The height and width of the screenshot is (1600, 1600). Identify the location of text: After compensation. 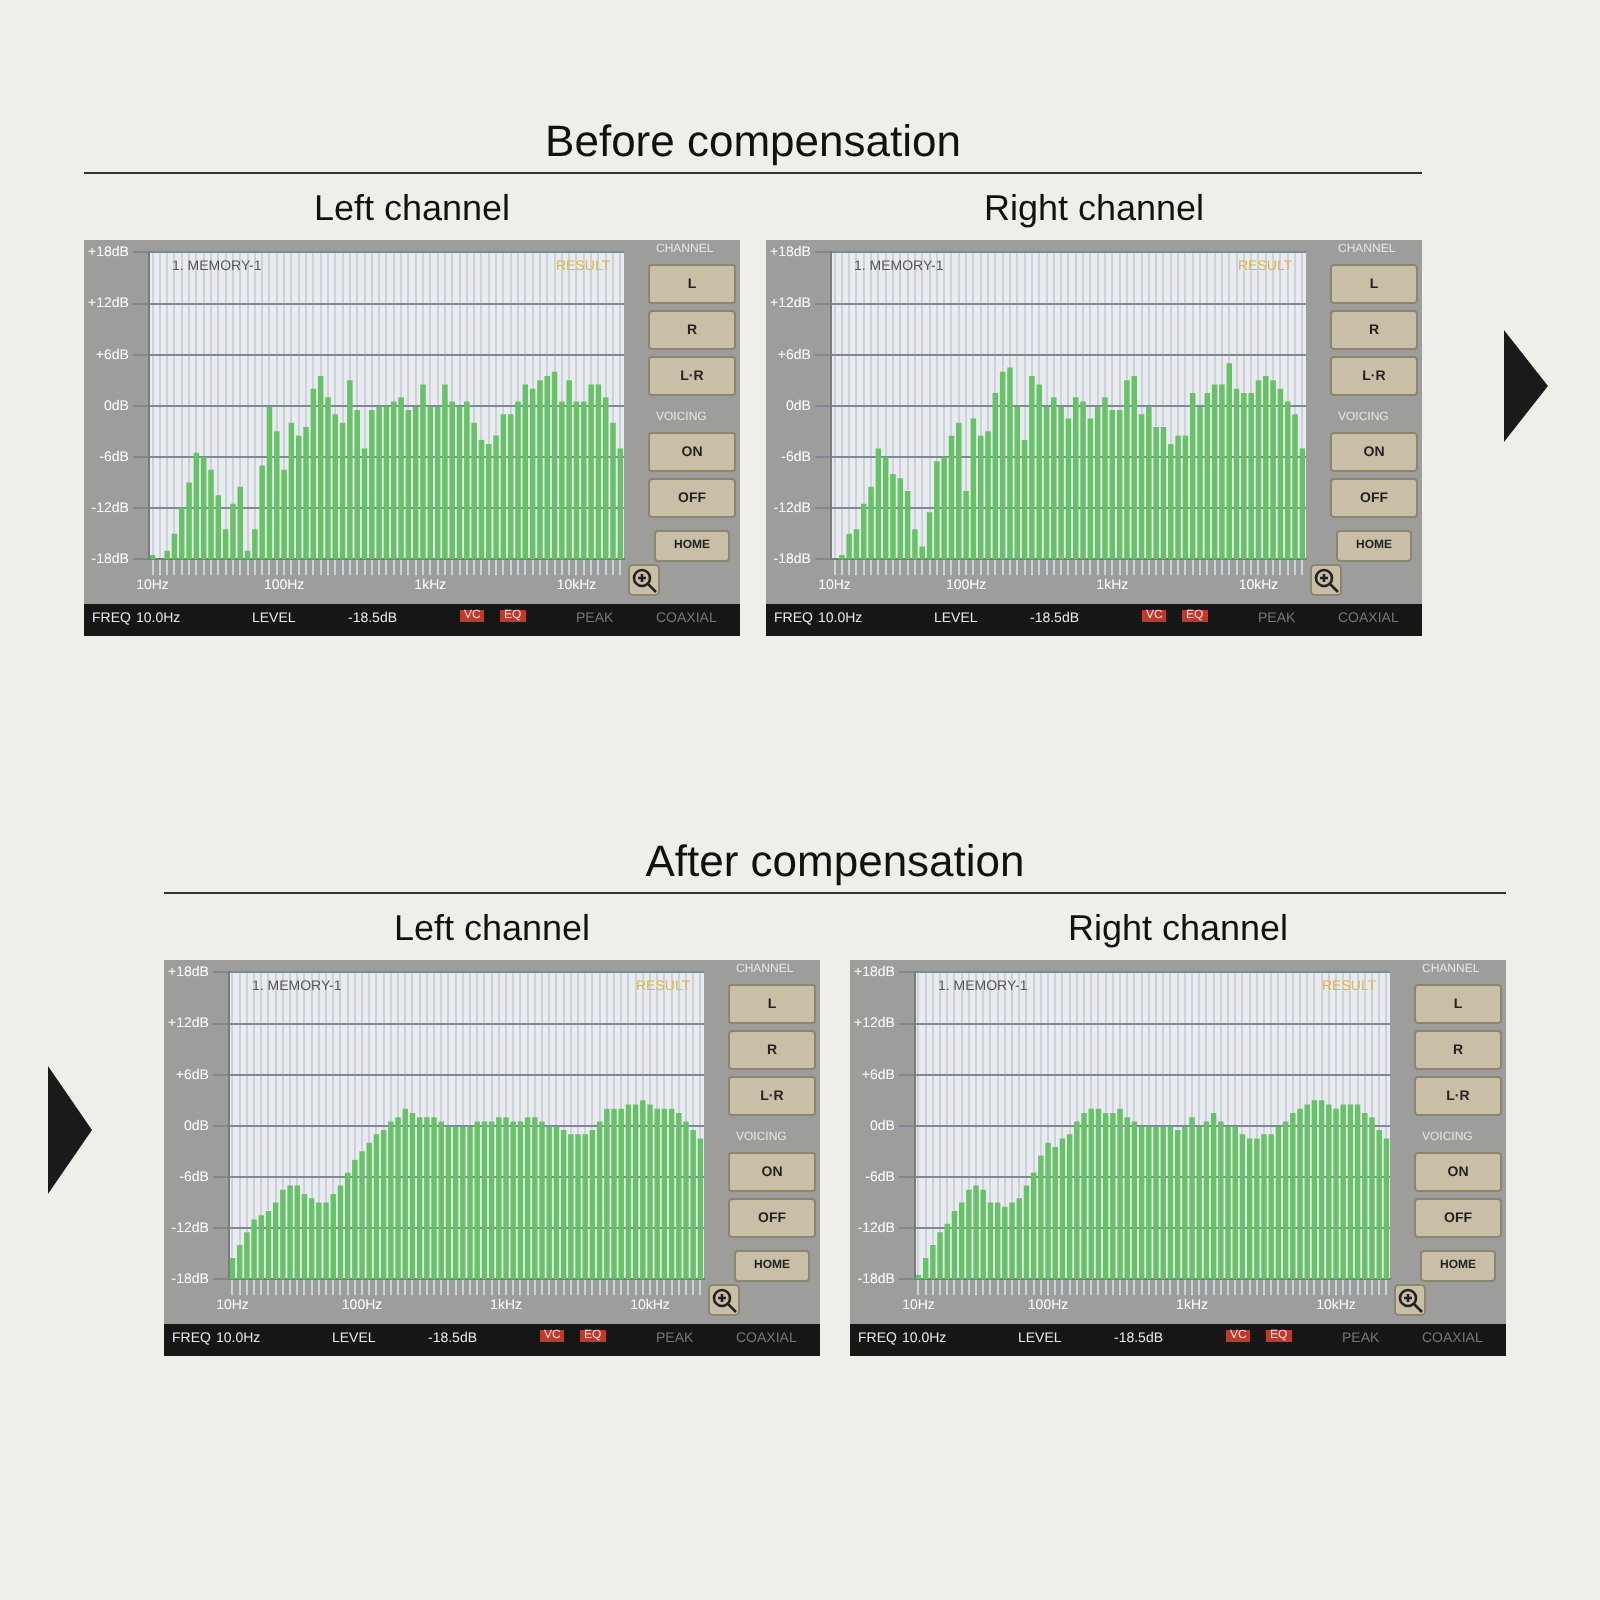
(835, 865).